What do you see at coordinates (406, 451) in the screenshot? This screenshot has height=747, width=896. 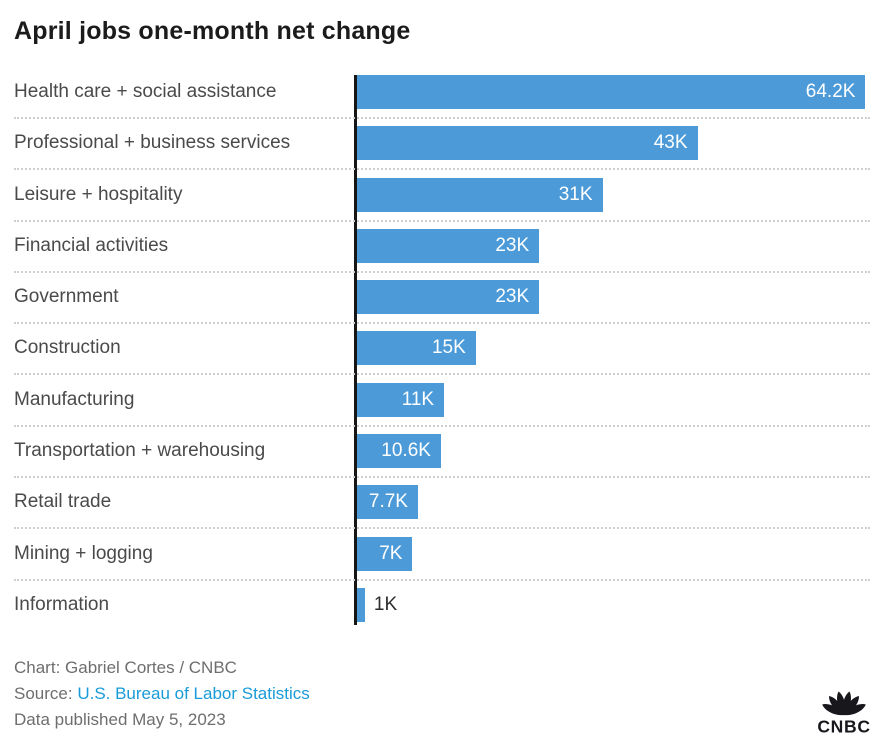 I see `value-label: 10.6K` at bounding box center [406, 451].